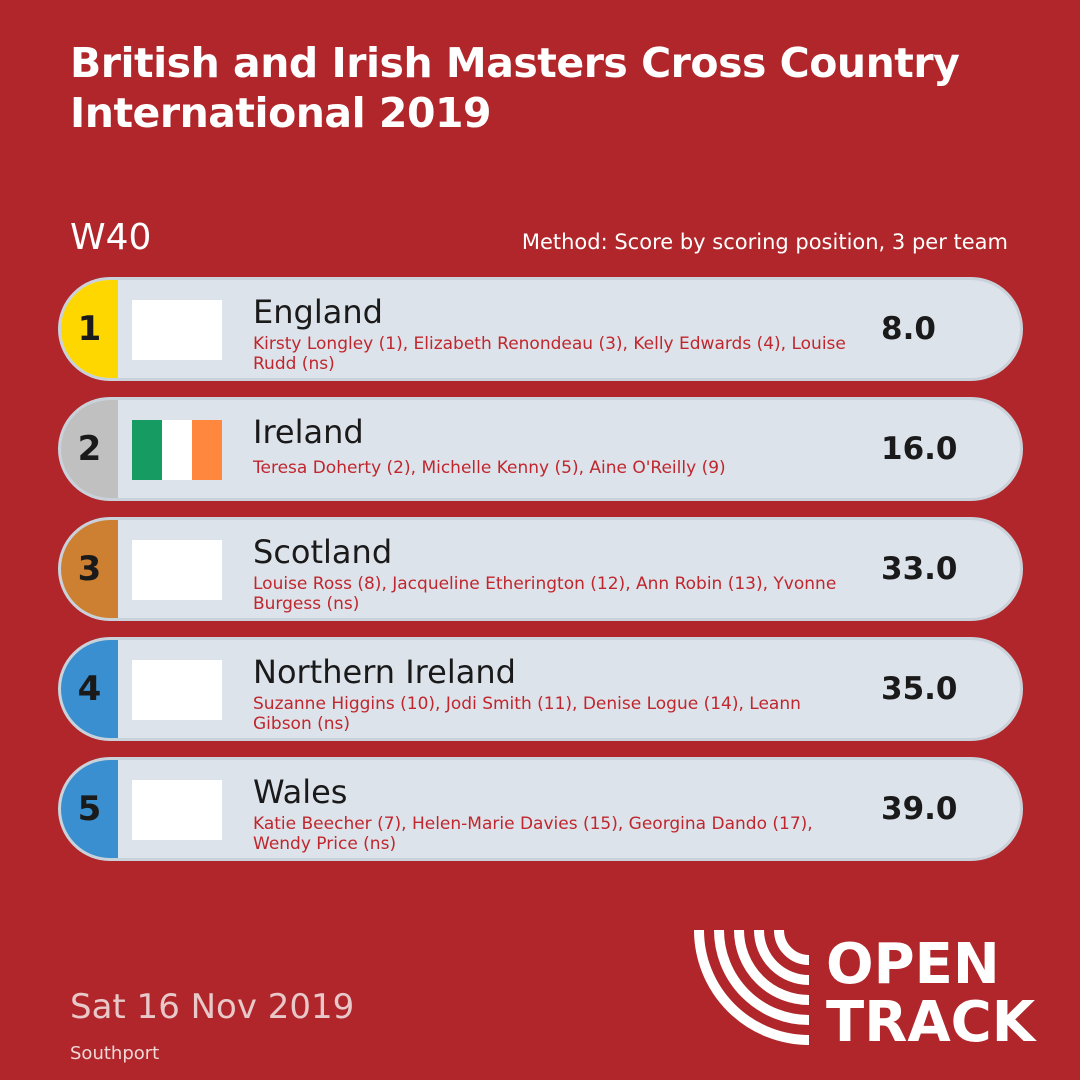  I want to click on logo-text-track: TRACK, so click(932, 1017).